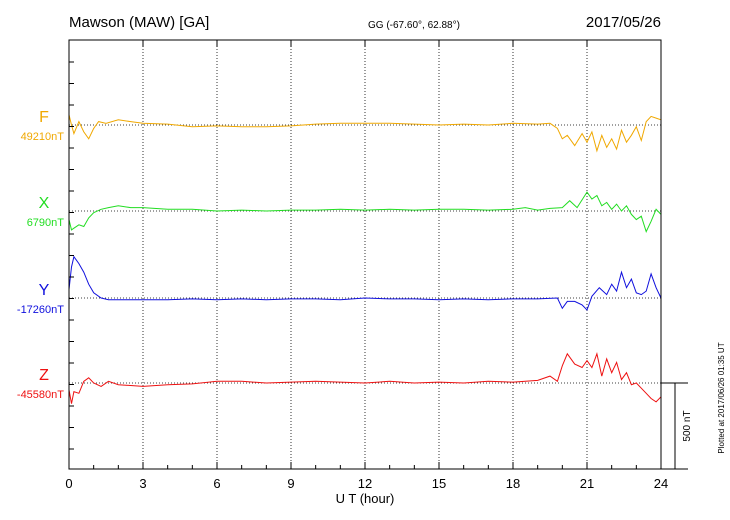  Describe the element at coordinates (44, 117) in the screenshot. I see `component-label-f: F` at that location.